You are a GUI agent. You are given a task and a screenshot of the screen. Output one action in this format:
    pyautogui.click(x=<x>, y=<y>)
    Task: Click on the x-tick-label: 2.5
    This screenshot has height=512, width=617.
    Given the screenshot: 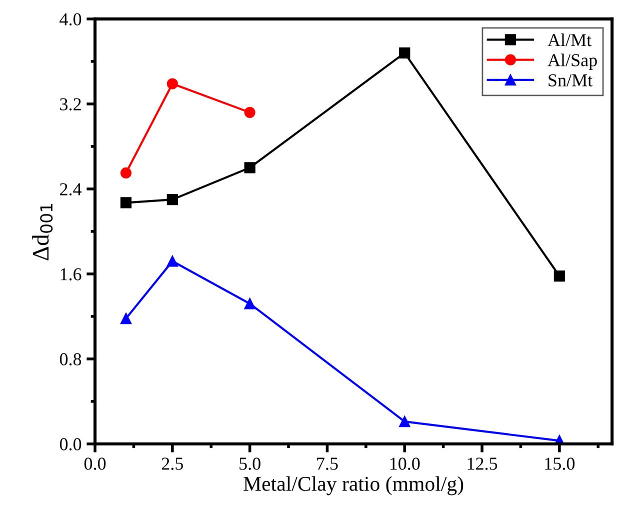 What is the action you would take?
    pyautogui.click(x=172, y=464)
    